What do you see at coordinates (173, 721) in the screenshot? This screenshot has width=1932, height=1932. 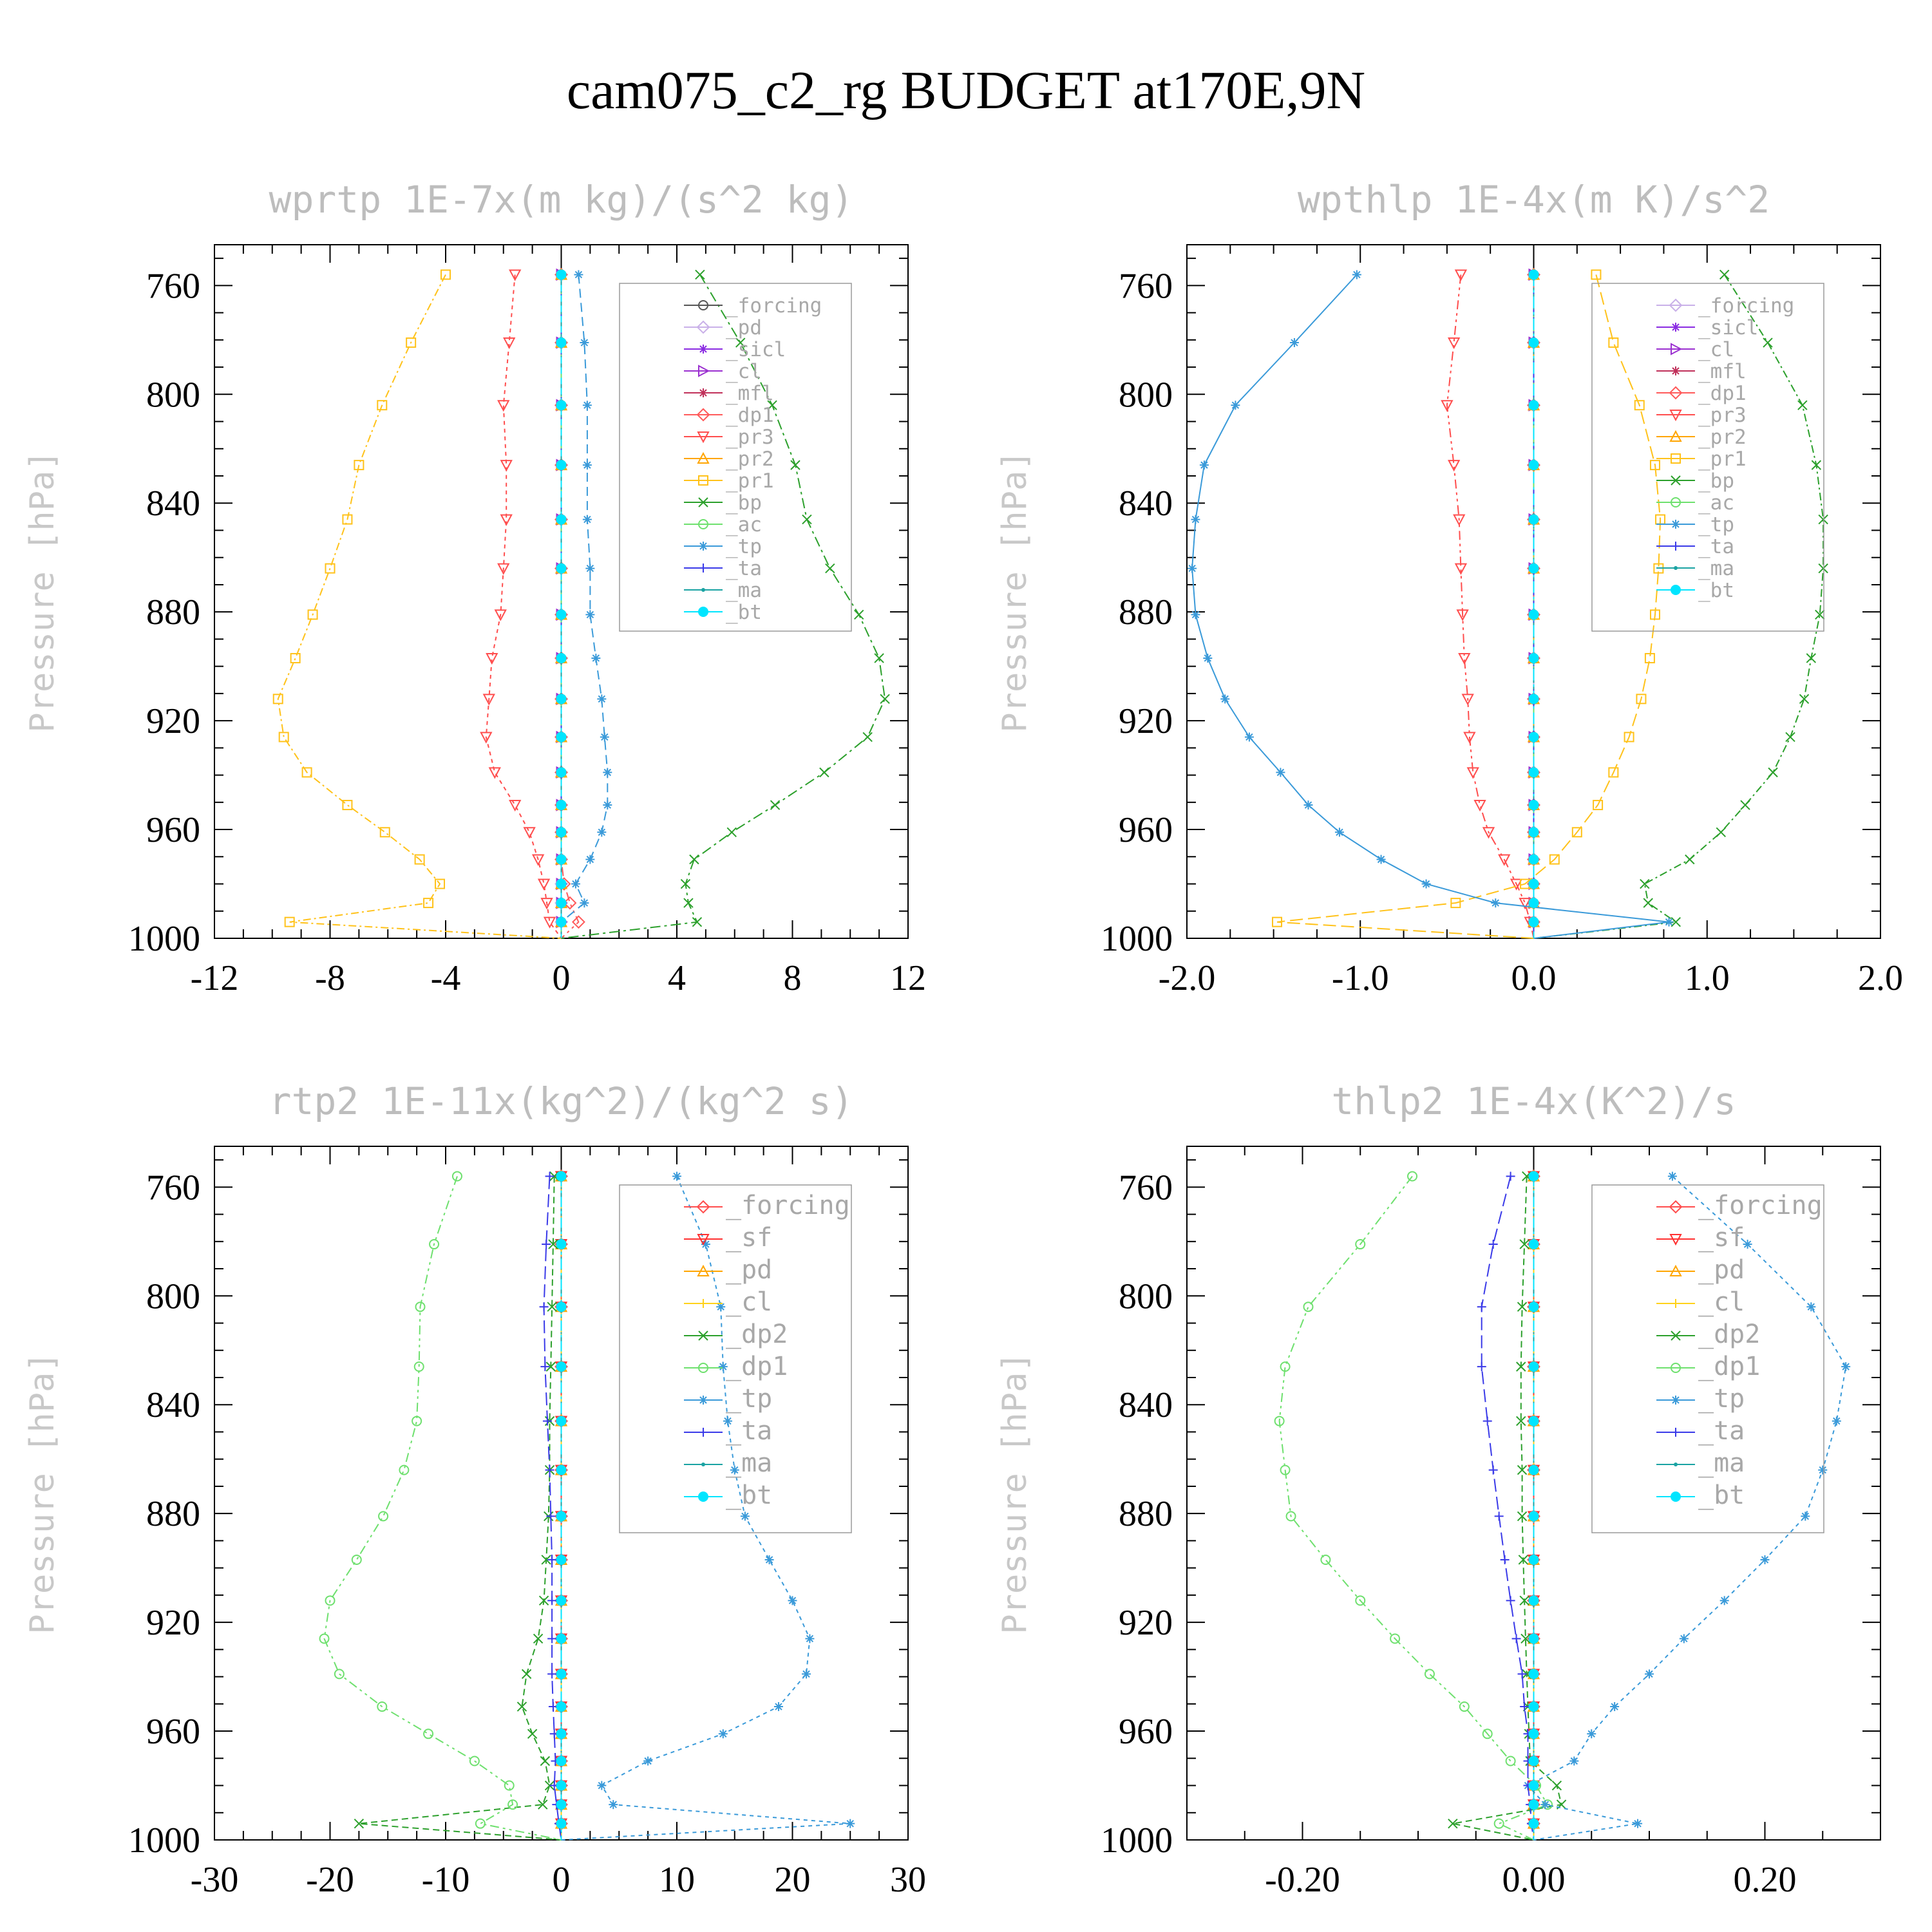 I see `y-tick-label: 920` at bounding box center [173, 721].